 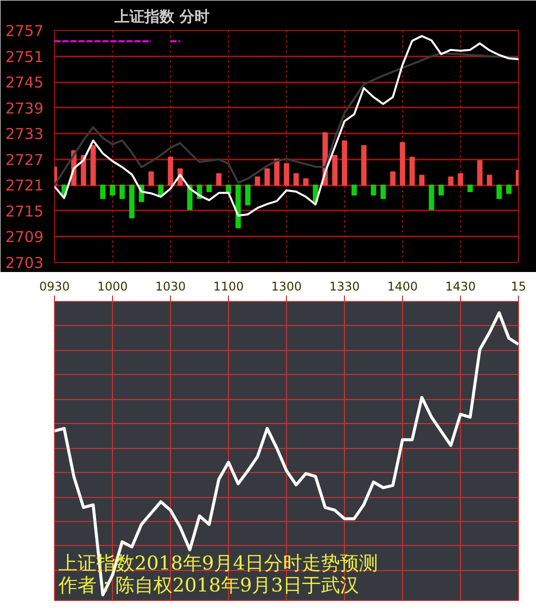 What do you see at coordinates (402, 287) in the screenshot?
I see `x-tick-label: 1400` at bounding box center [402, 287].